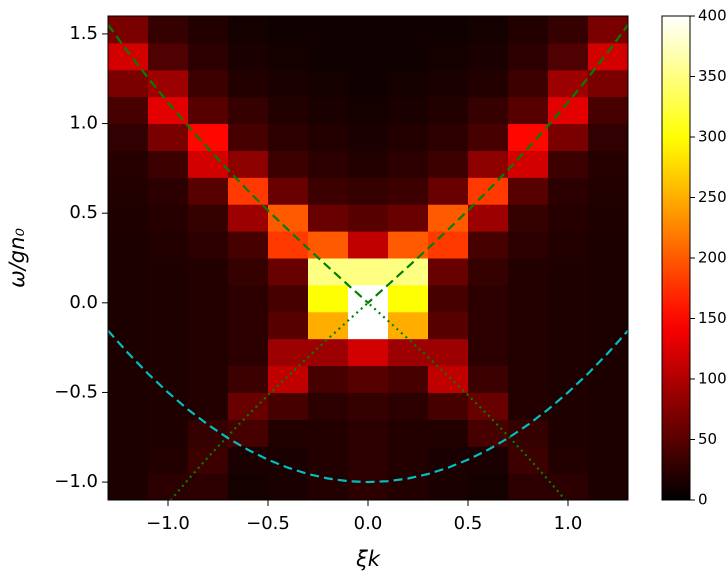 The image size is (727, 581). Describe the element at coordinates (83, 212) in the screenshot. I see `y-tick-label: 0.5` at that location.